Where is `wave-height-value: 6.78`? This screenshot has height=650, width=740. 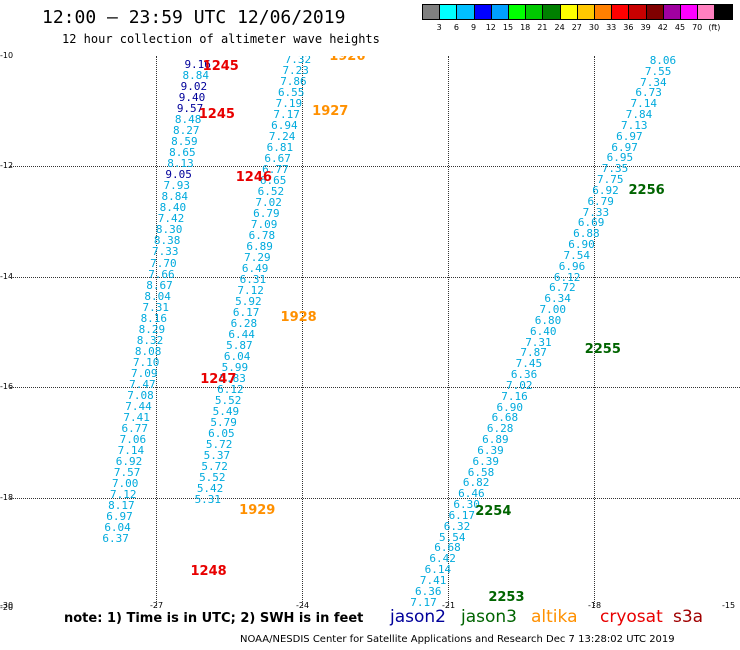 wave-height-value: 6.78 is located at coordinates (262, 235).